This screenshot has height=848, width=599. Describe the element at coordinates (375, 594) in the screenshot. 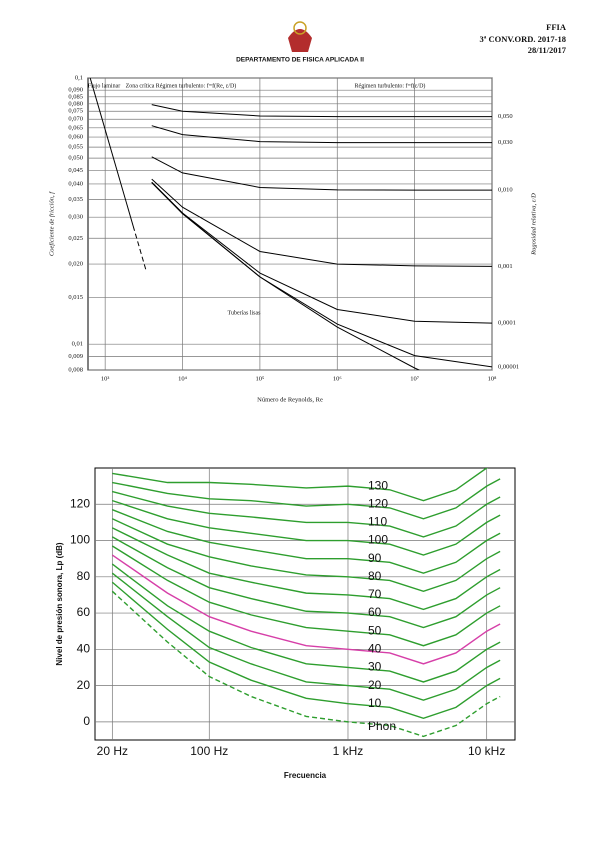

I see `series-label: 70` at that location.